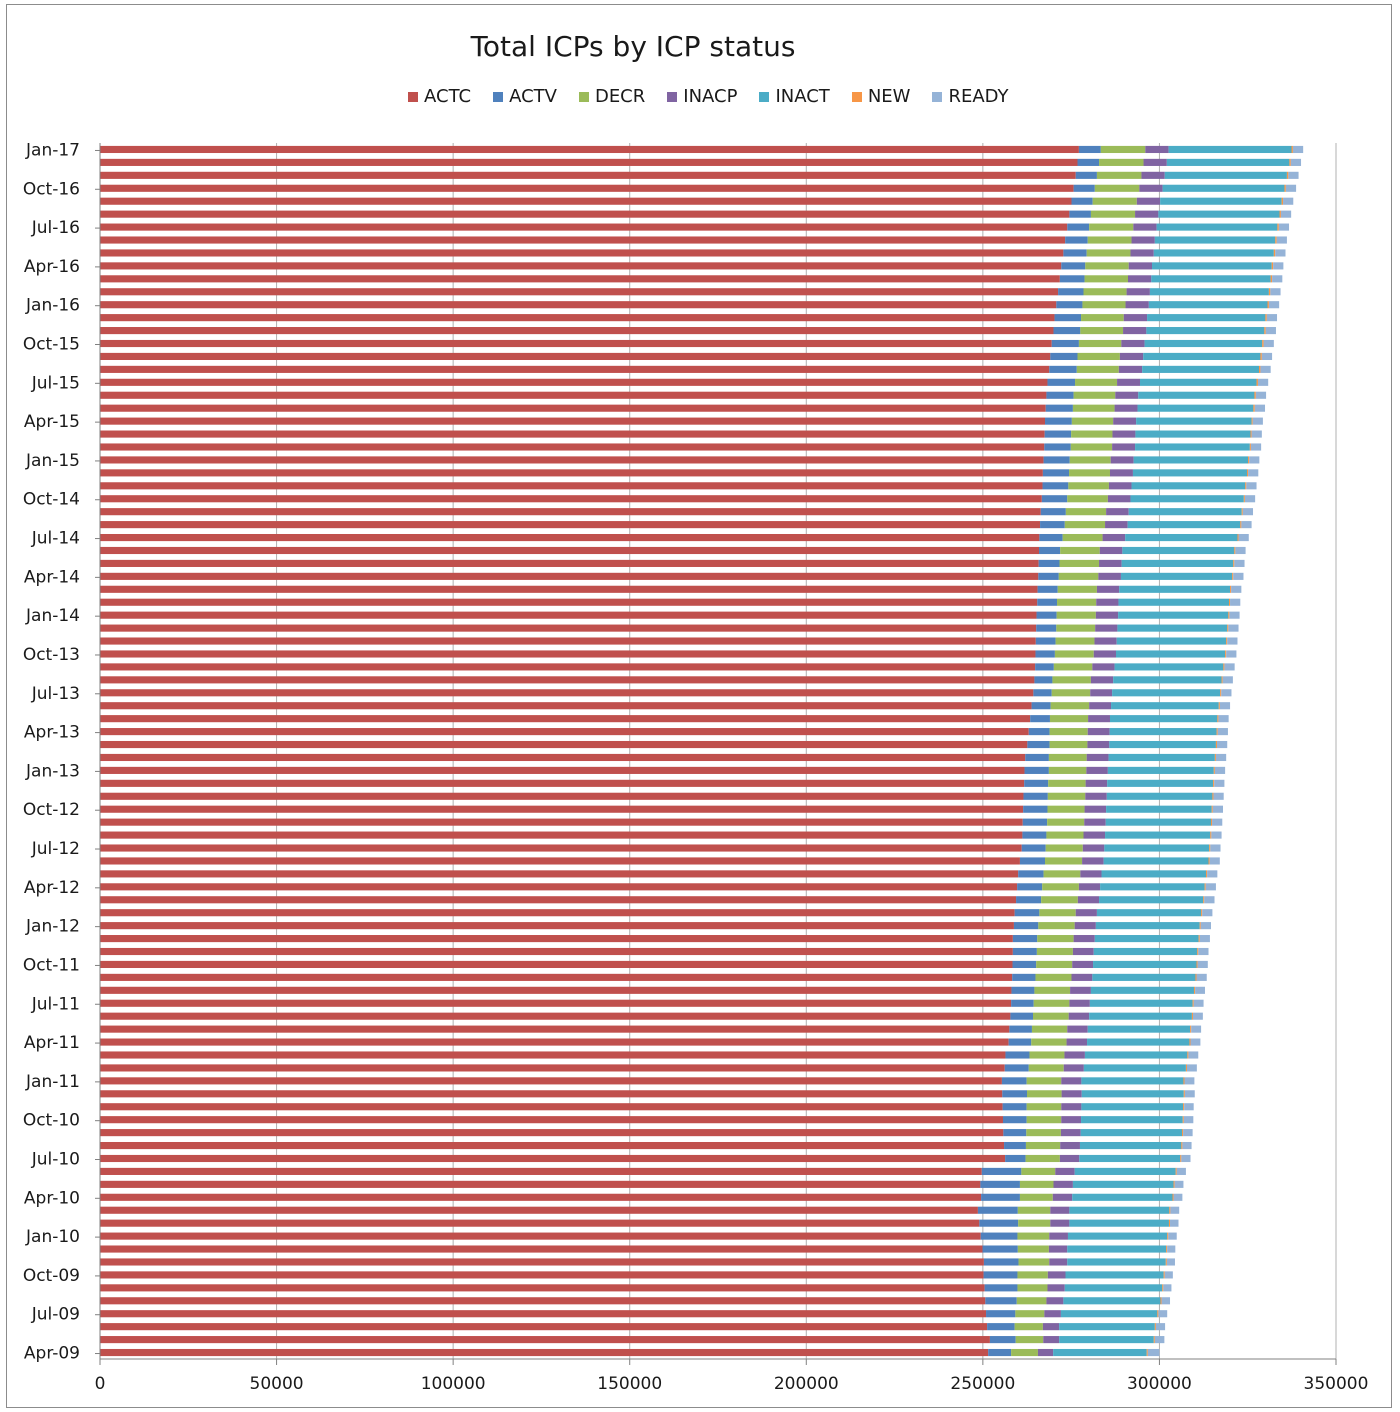  Describe the element at coordinates (52, 1237) in the screenshot. I see `y-tick-label: Jan-10` at that location.